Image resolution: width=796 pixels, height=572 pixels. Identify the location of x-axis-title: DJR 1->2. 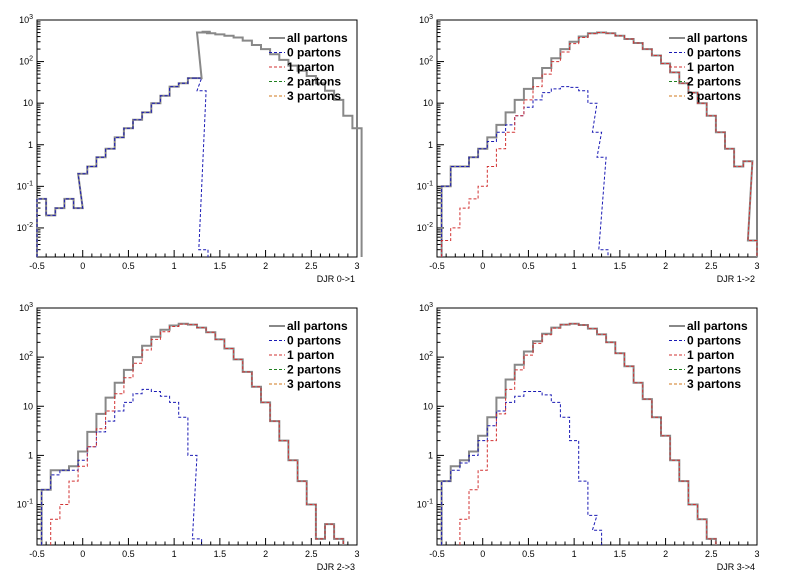
(736, 279).